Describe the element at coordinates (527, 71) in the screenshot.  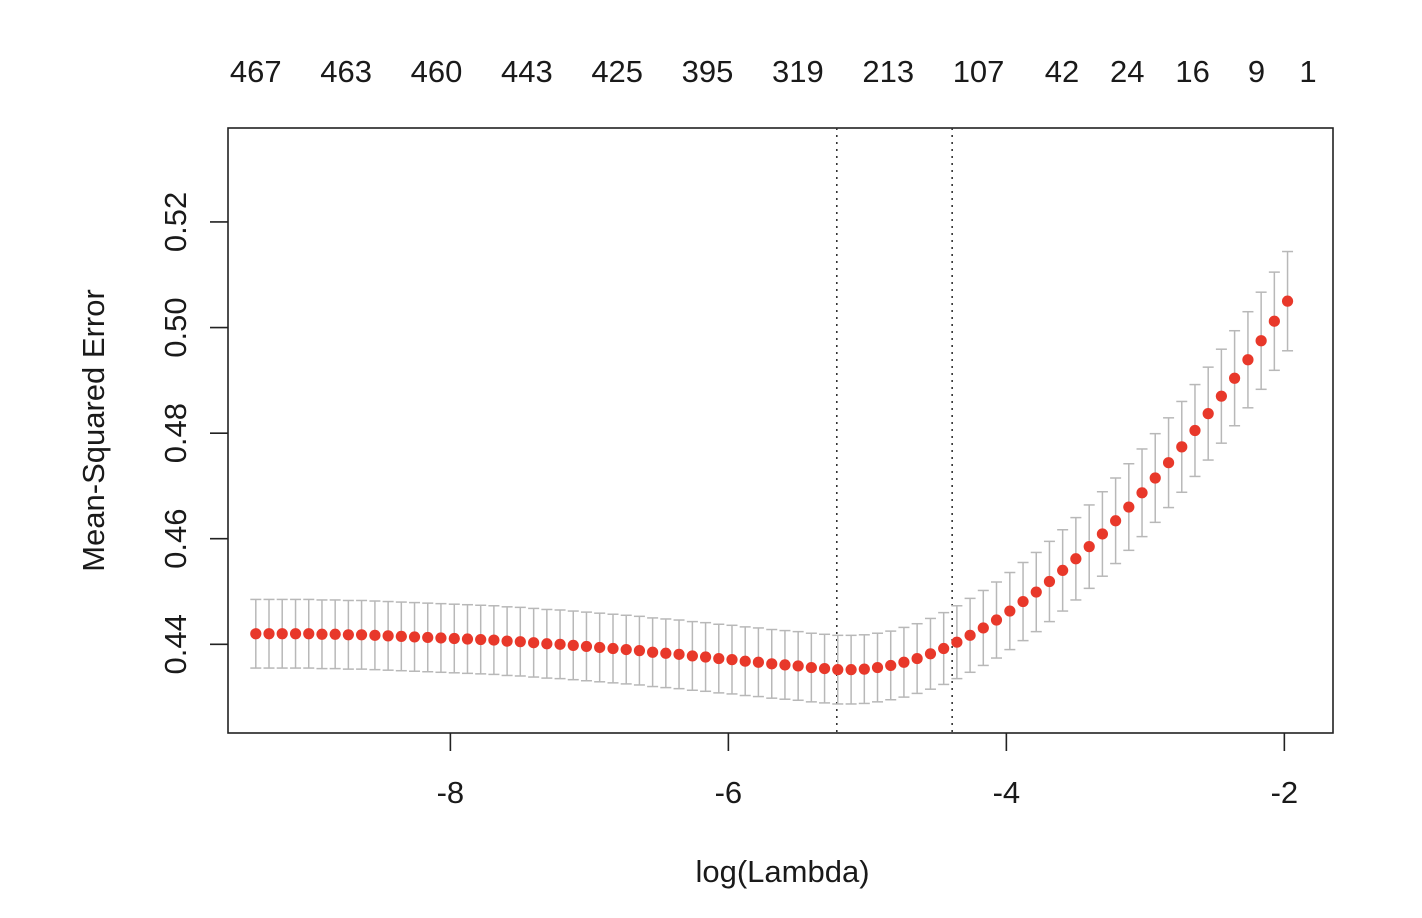
I see `top-axis-label: 443` at that location.